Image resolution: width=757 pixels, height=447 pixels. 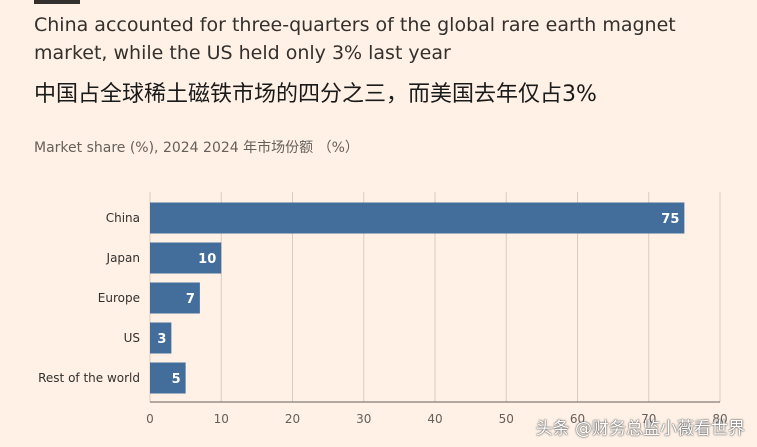 What do you see at coordinates (577, 419) in the screenshot?
I see `x-tick-label: 60` at bounding box center [577, 419].